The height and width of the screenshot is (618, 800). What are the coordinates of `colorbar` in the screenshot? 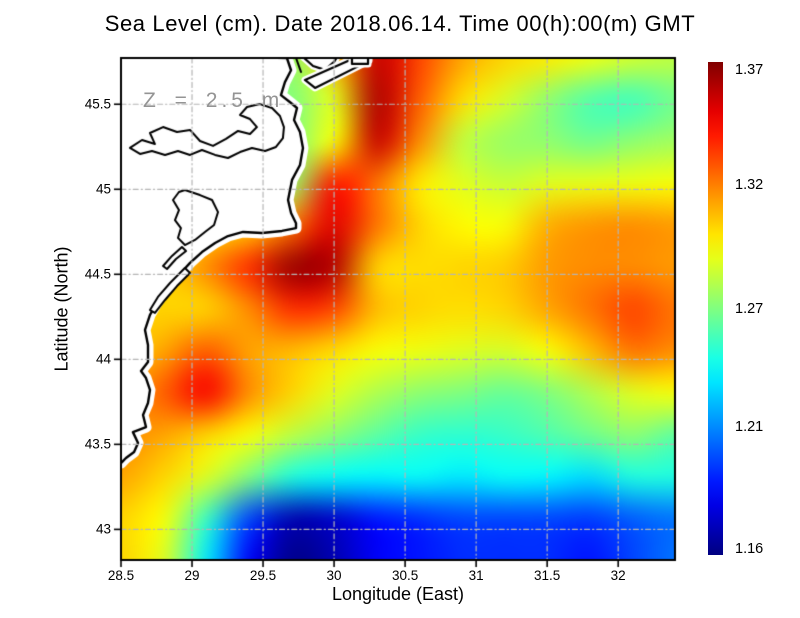 It's located at (715, 308).